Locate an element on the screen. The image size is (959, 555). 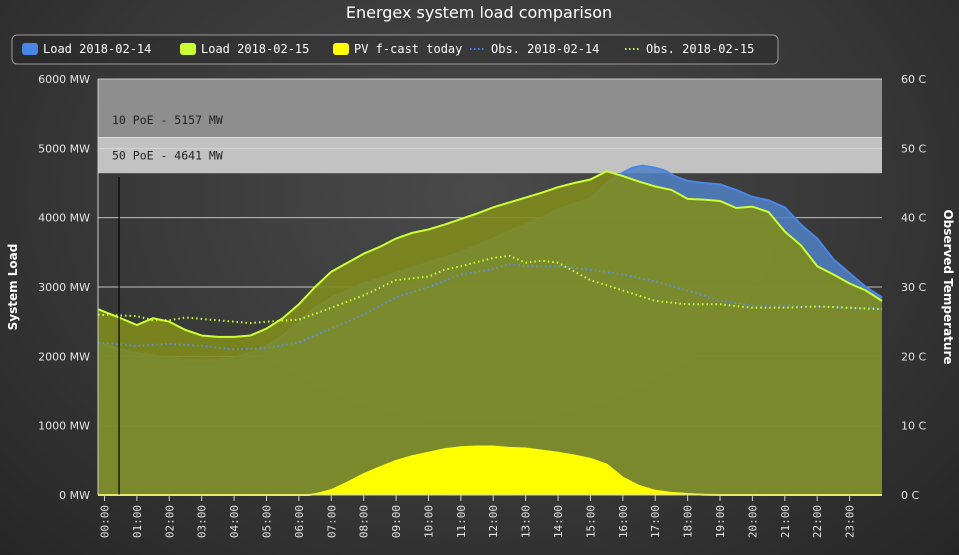
y-right-axis-title: Observed Temperature is located at coordinates (948, 286).